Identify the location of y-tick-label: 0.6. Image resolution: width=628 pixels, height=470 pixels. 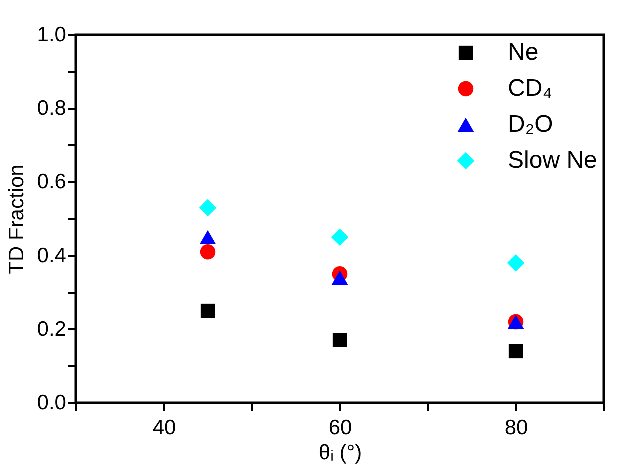
(51, 182).